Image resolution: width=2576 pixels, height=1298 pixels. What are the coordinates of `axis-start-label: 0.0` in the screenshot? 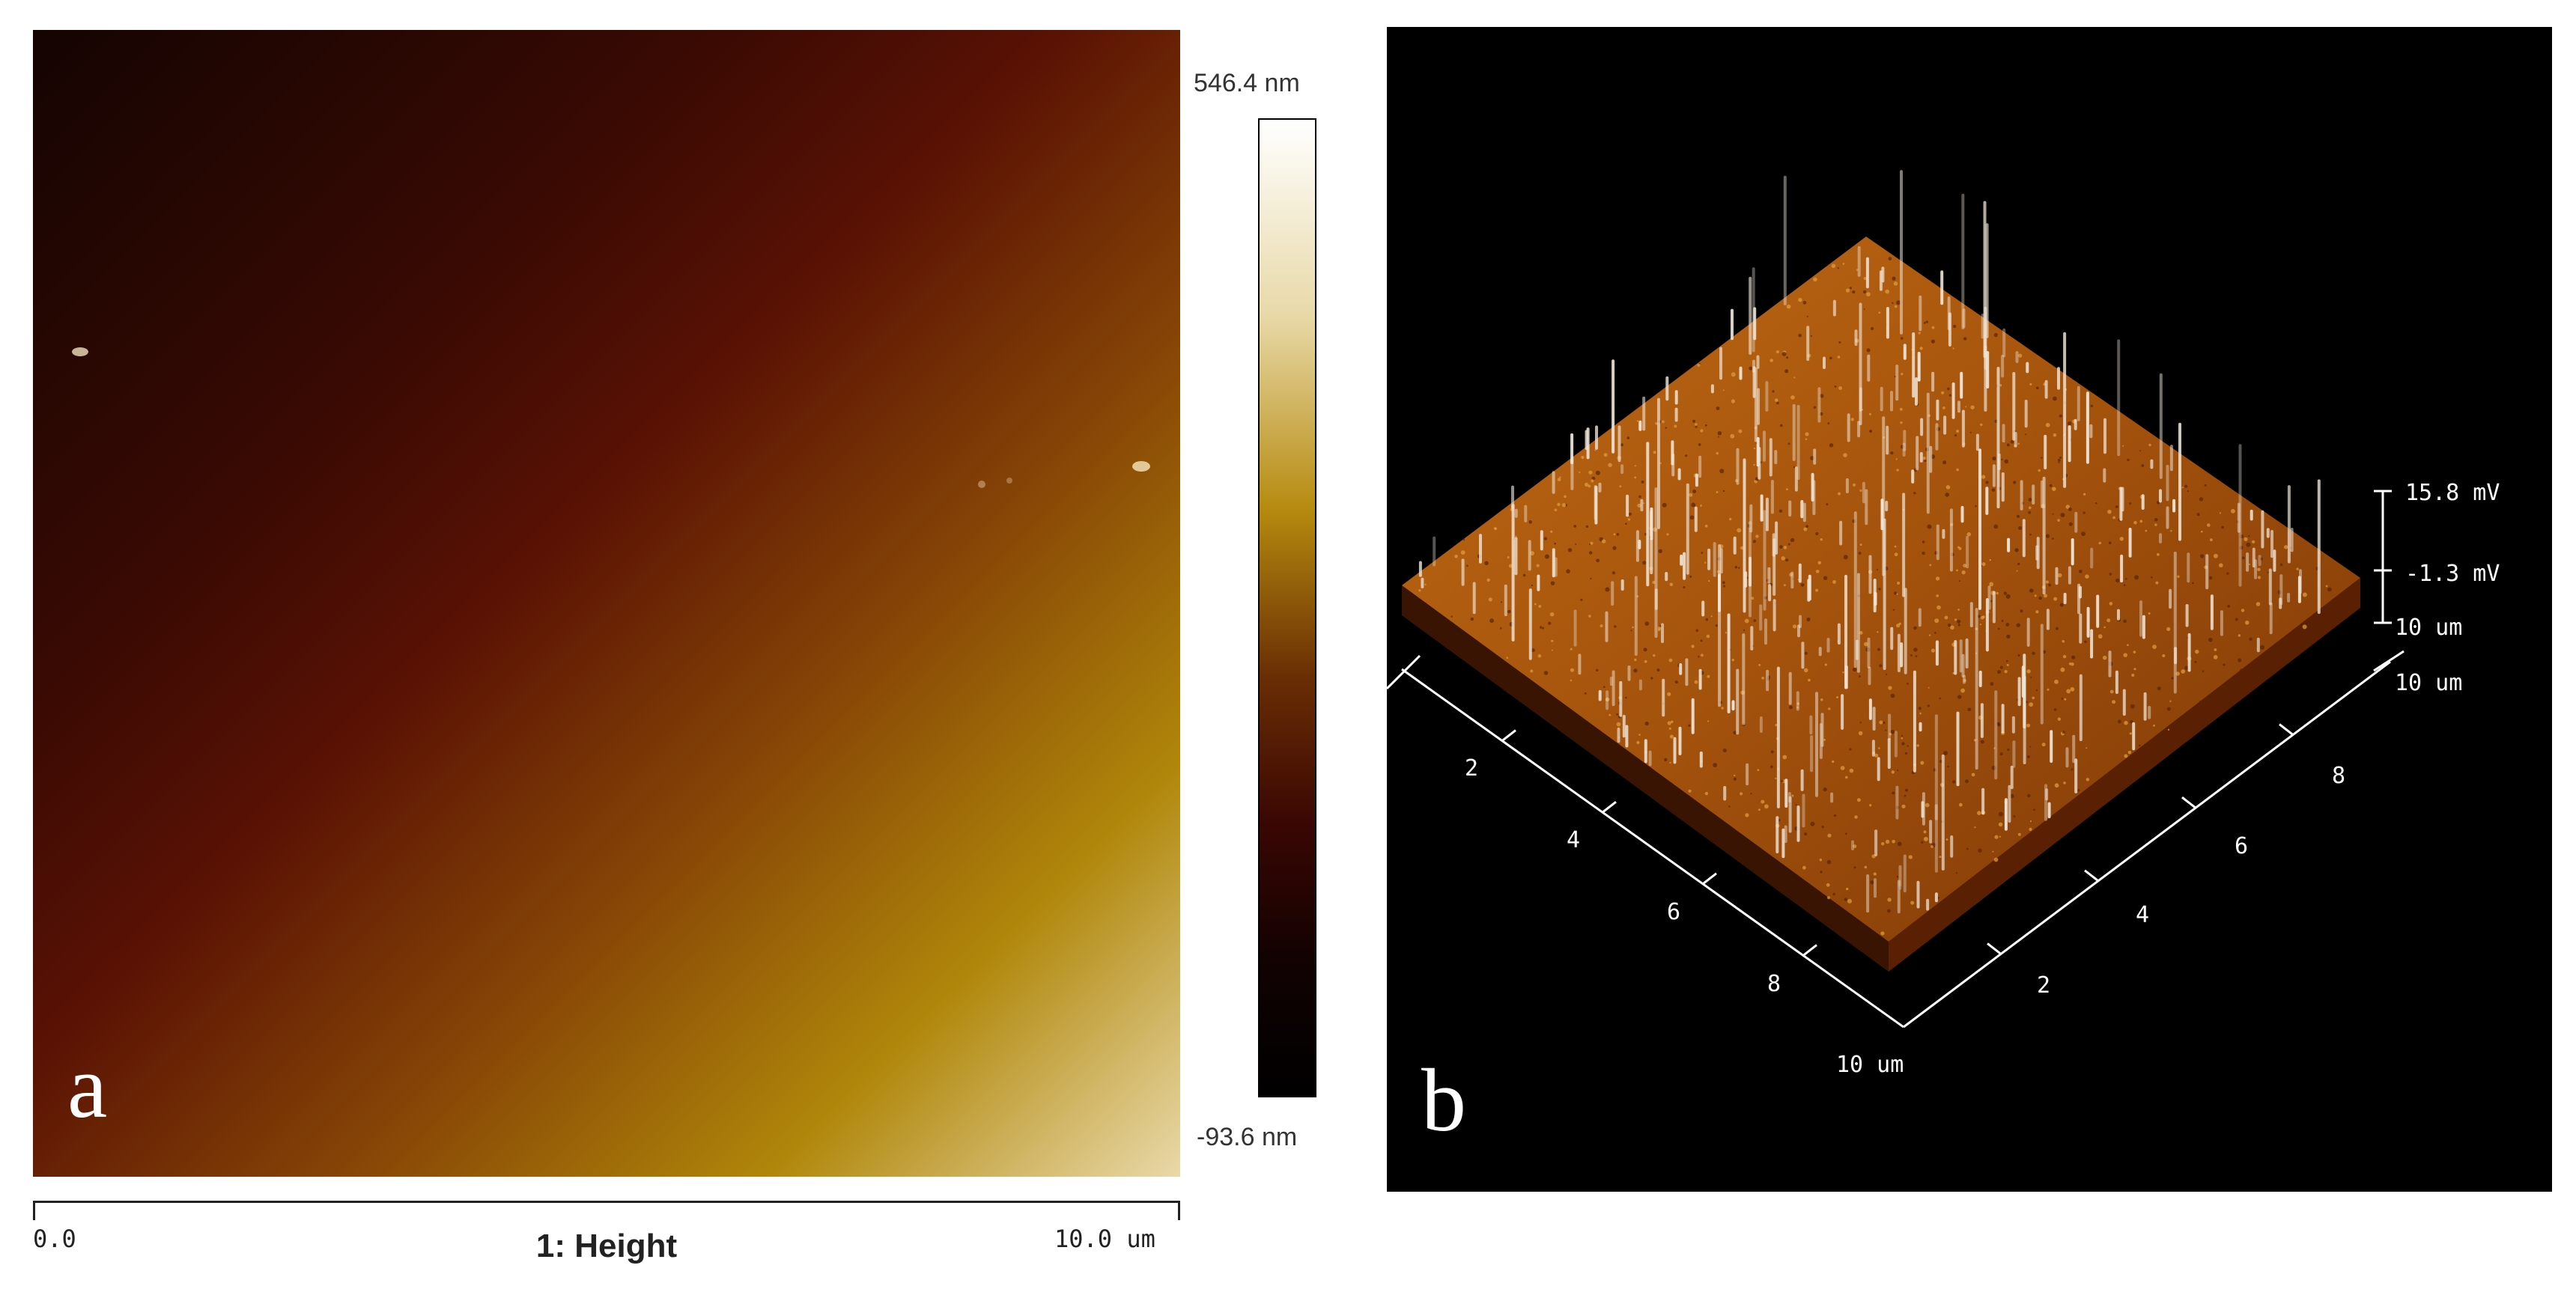 It's located at (54, 1239).